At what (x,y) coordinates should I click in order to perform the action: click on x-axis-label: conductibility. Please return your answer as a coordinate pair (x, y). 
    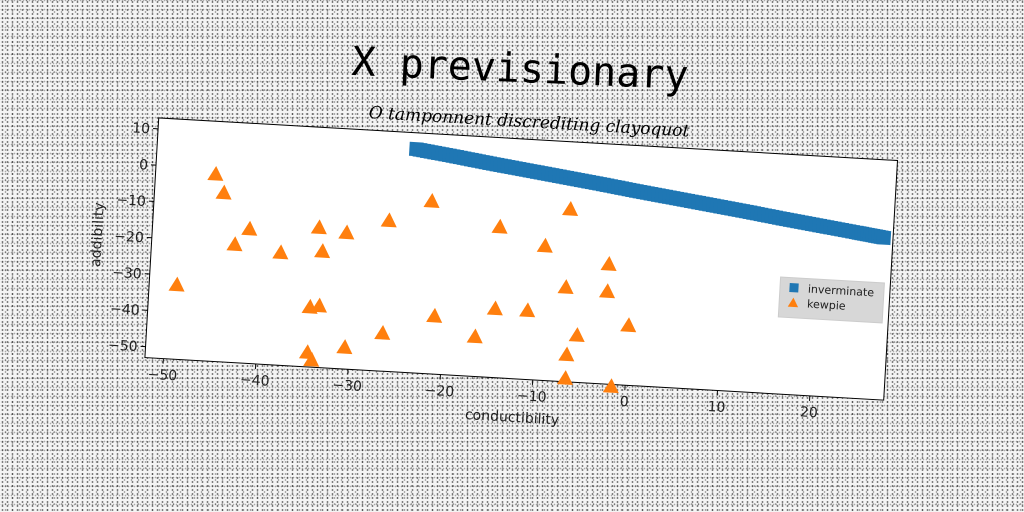
    Looking at the image, I should click on (512, 417).